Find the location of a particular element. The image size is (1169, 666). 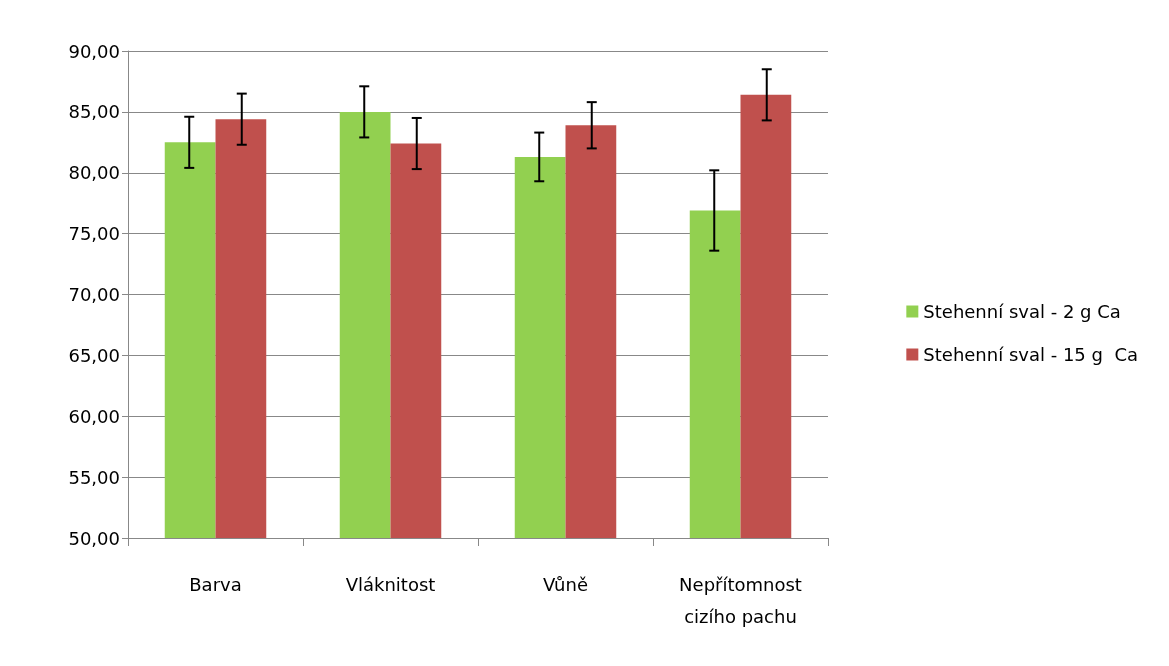

y-tick-label: 60,00 is located at coordinates (94, 416).